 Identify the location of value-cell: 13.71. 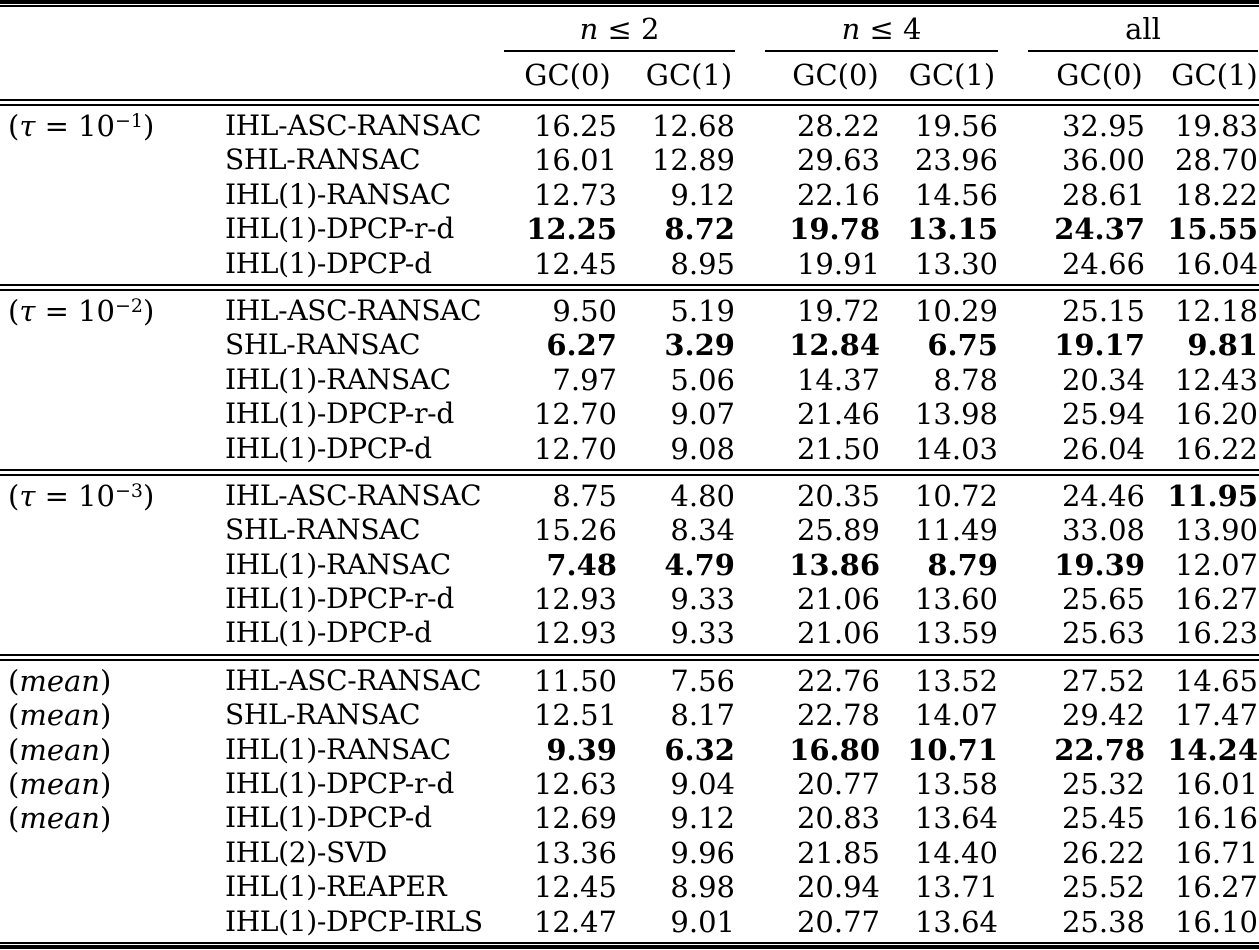
(956, 887).